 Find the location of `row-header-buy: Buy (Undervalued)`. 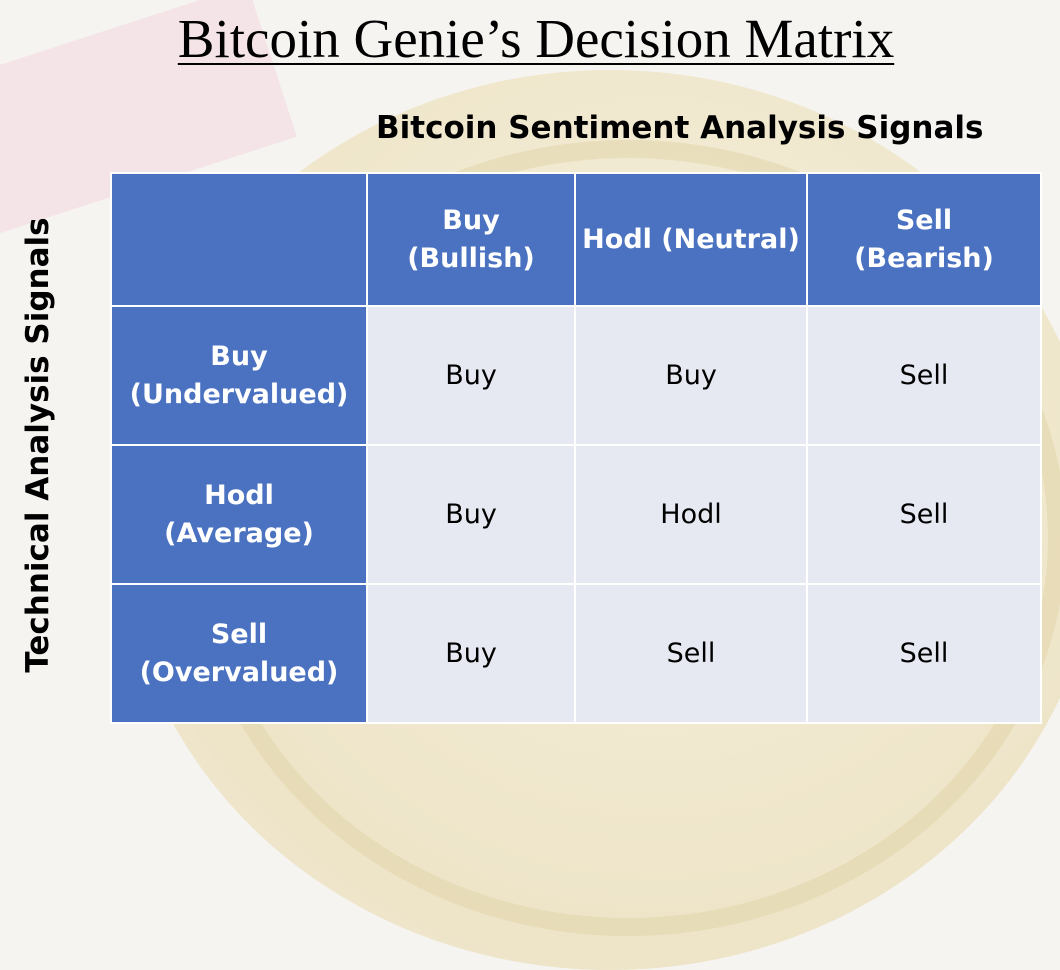

row-header-buy: Buy (Undervalued) is located at coordinates (239, 375).